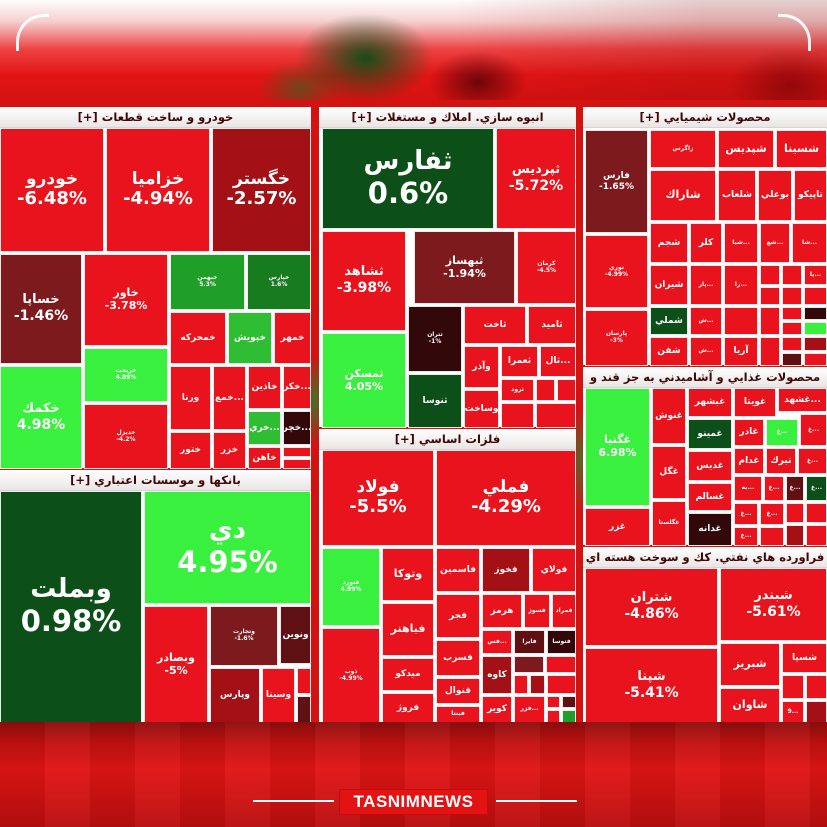 The image size is (827, 827). I want to click on treemap-tile: ثاميد, so click(552, 325).